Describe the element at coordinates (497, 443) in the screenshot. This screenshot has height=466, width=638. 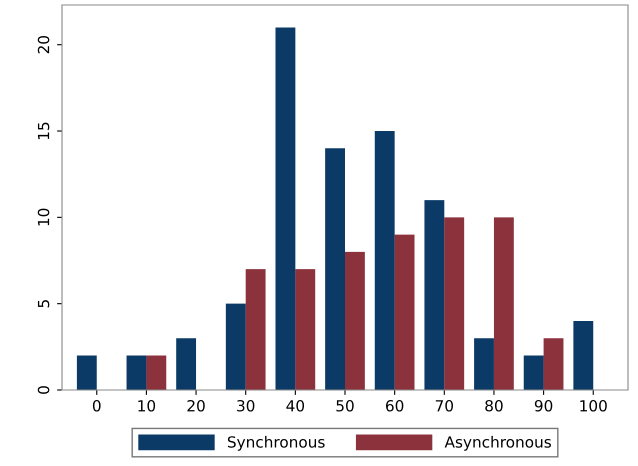
I see `legend-label: Asynchronous` at that location.